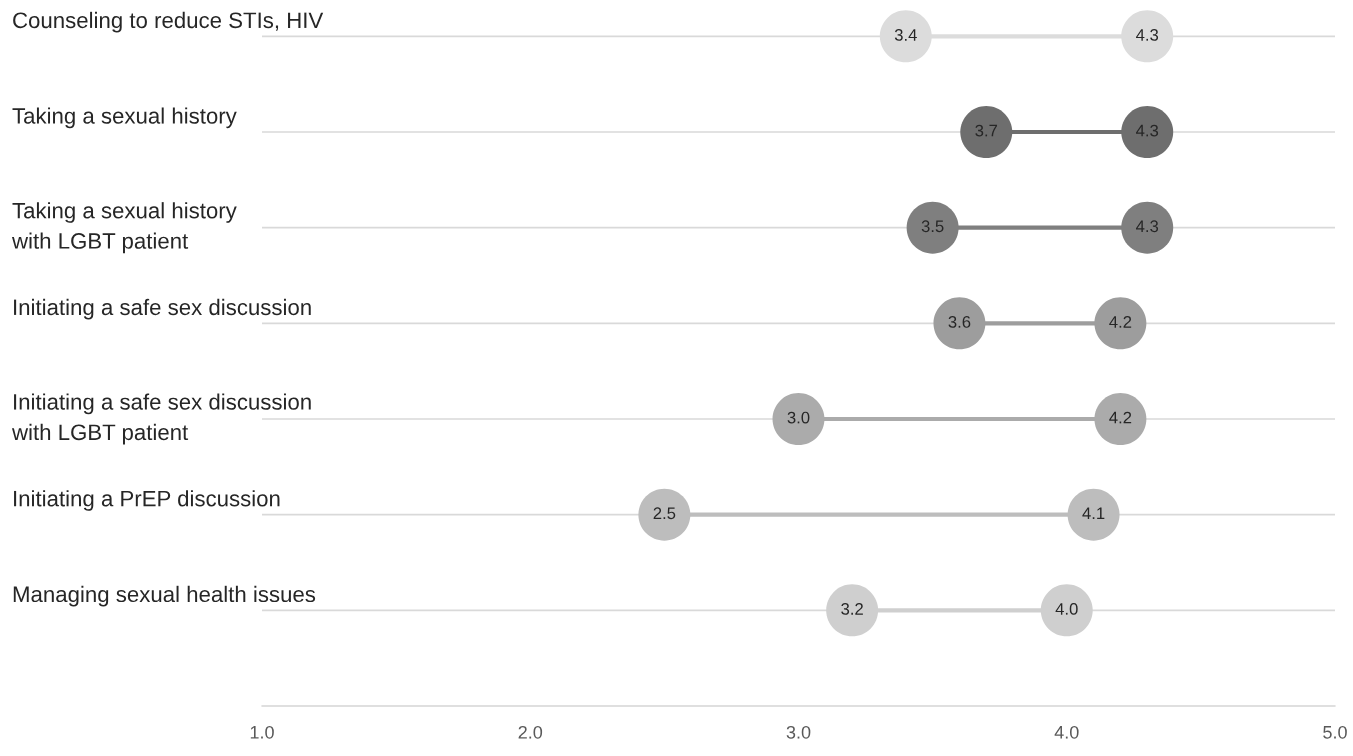  I want to click on x-tick-label: 2.0, so click(530, 732).